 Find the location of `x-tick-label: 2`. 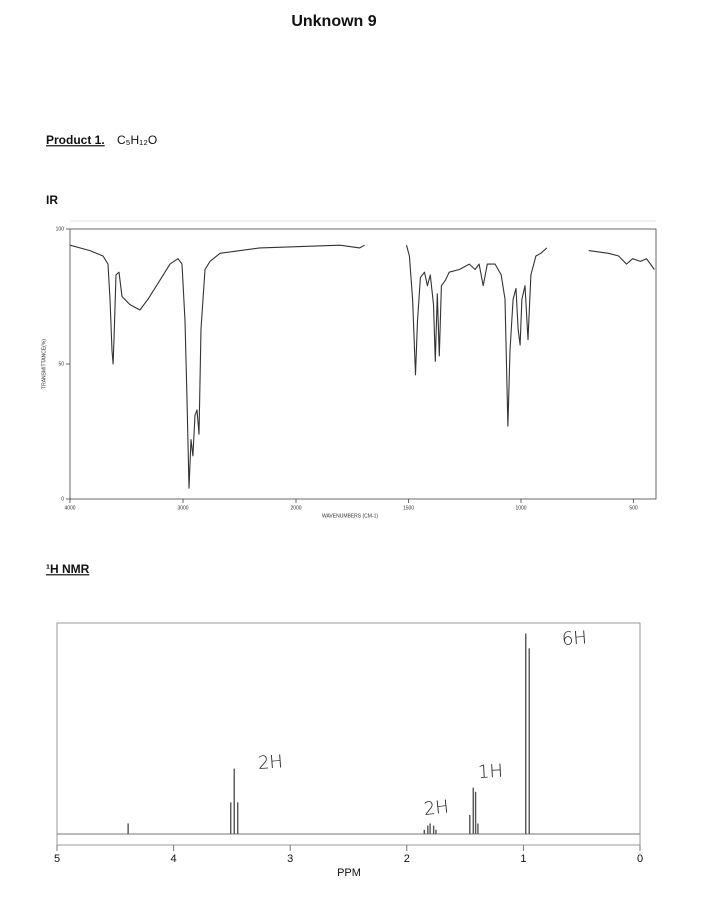

x-tick-label: 2 is located at coordinates (407, 859).